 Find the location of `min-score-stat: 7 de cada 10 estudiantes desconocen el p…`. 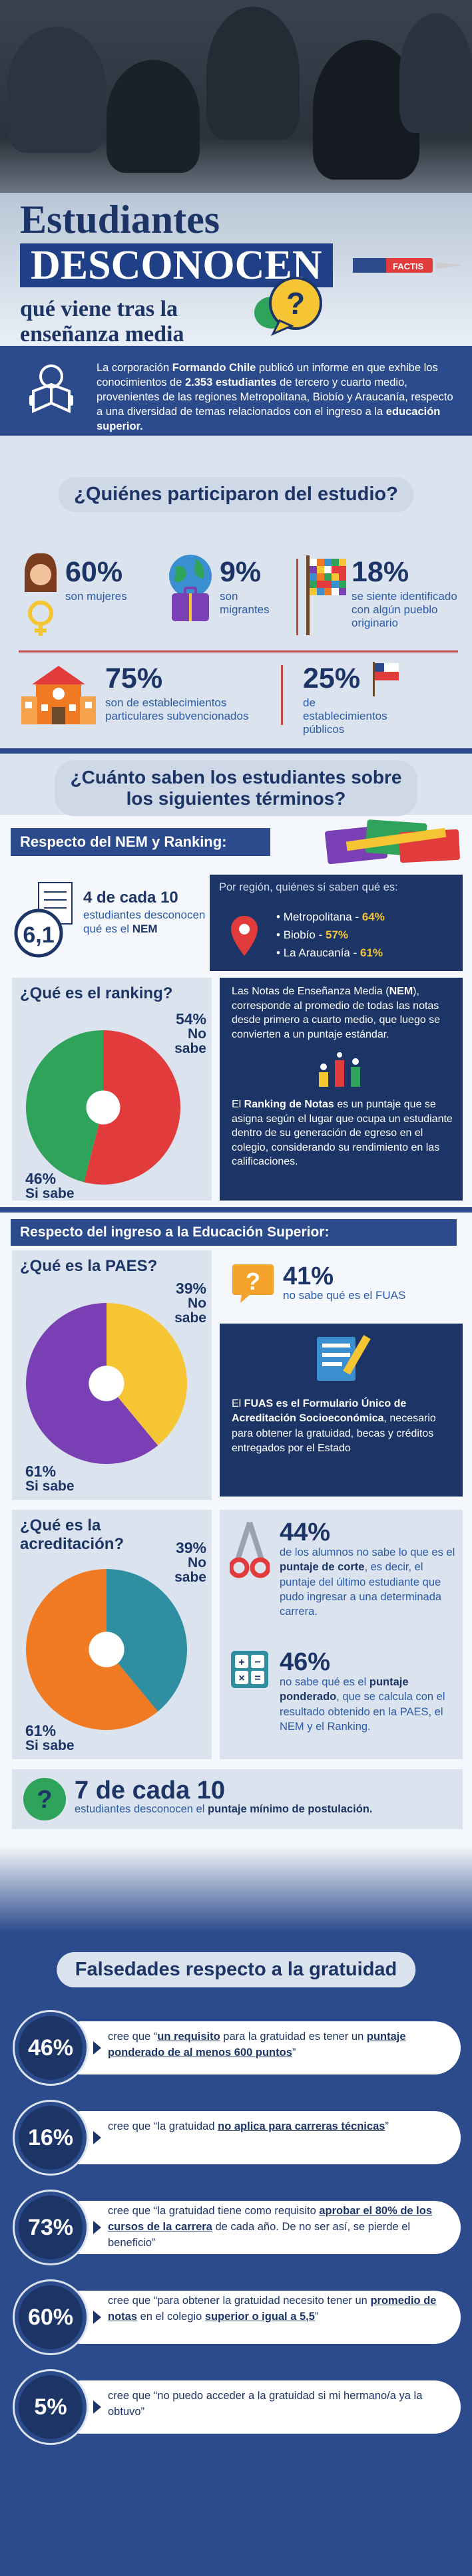

min-score-stat: 7 de cada 10 estudiantes desconocen el p… is located at coordinates (224, 1796).